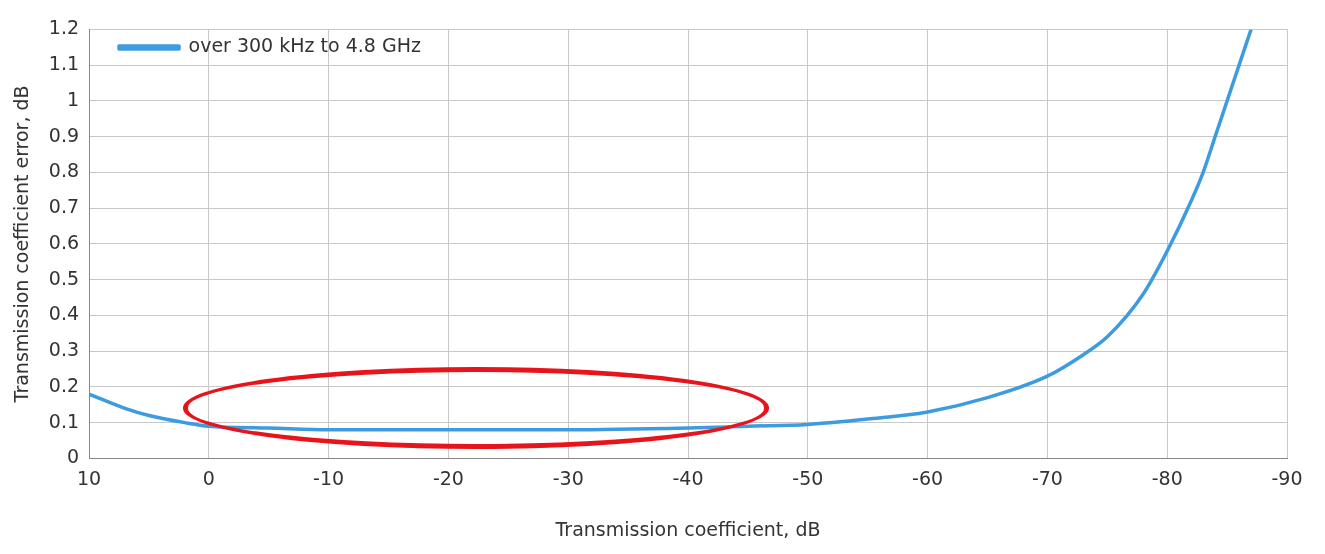  What do you see at coordinates (448, 477) in the screenshot?
I see `x-tick-label: -20` at bounding box center [448, 477].